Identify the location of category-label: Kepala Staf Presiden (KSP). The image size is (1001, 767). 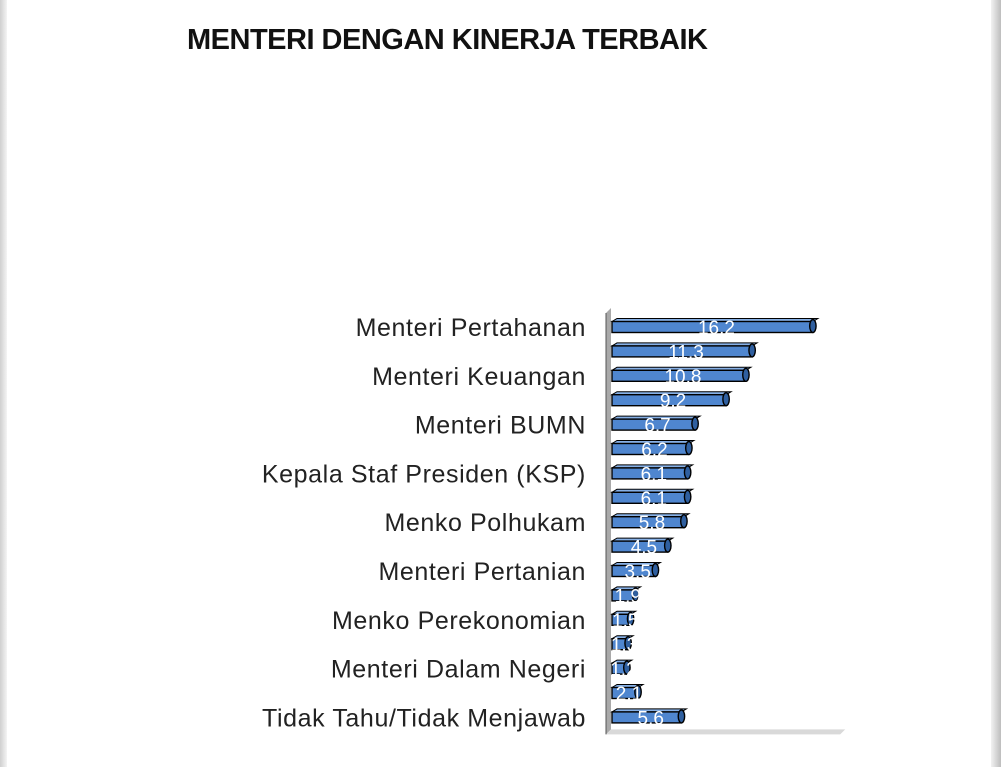
(424, 474).